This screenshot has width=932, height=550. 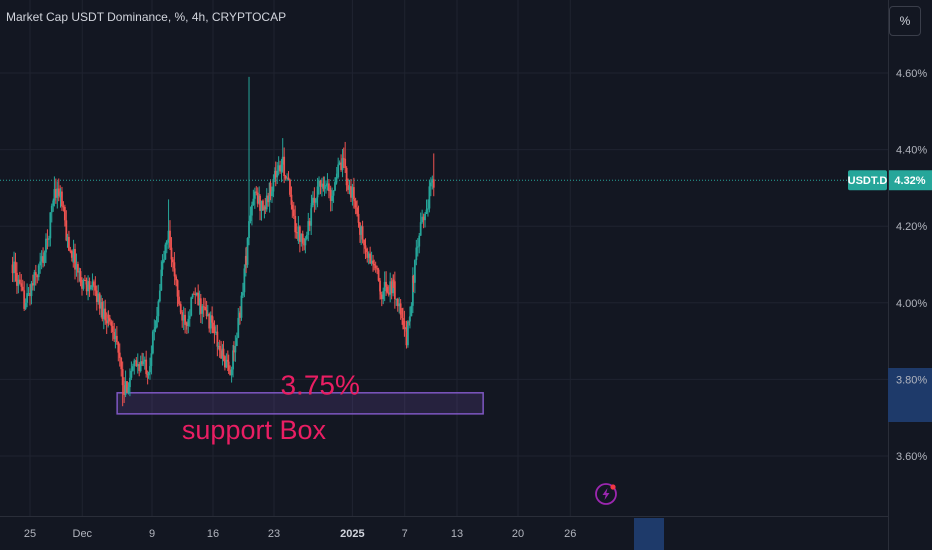 I want to click on y-tick-label: 4.20%, so click(x=911, y=227).